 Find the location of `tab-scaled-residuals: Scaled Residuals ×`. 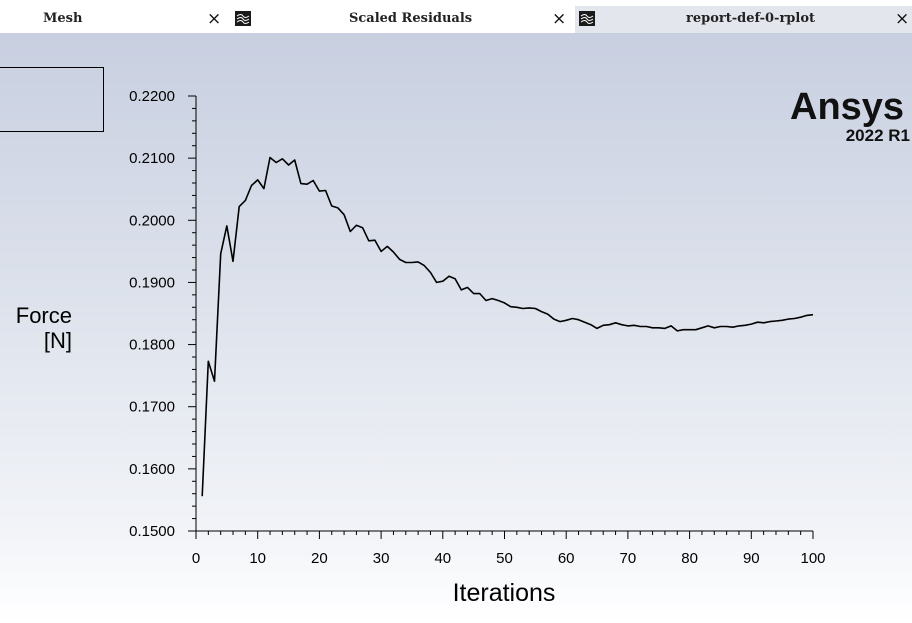

tab-scaled-residuals: Scaled Residuals × is located at coordinates (402, 19).